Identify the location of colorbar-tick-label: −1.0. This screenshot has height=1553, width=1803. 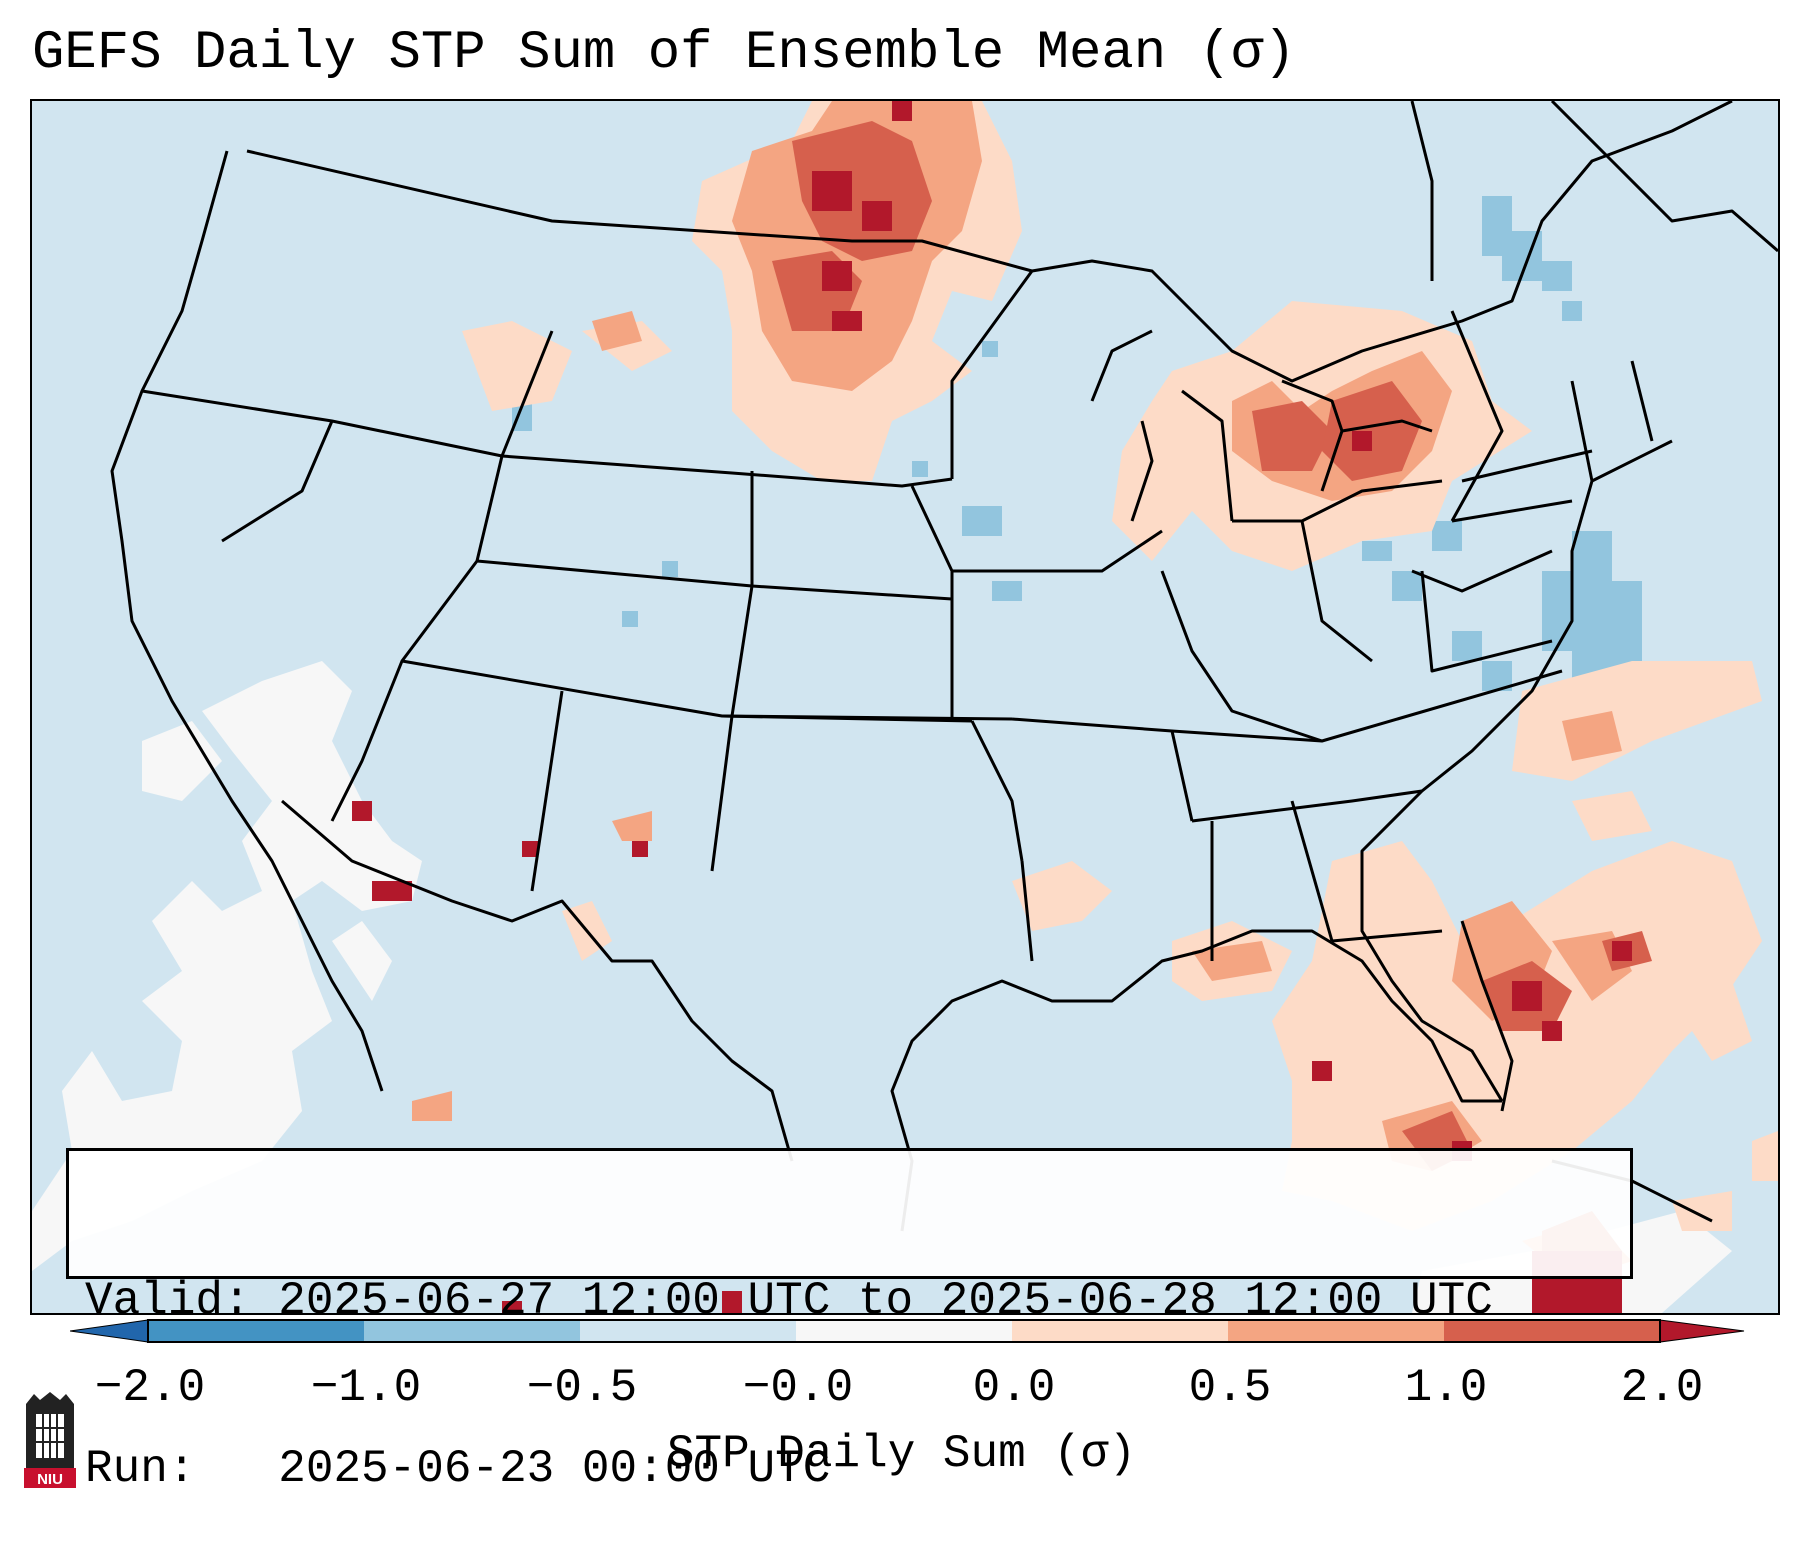
(366, 1388).